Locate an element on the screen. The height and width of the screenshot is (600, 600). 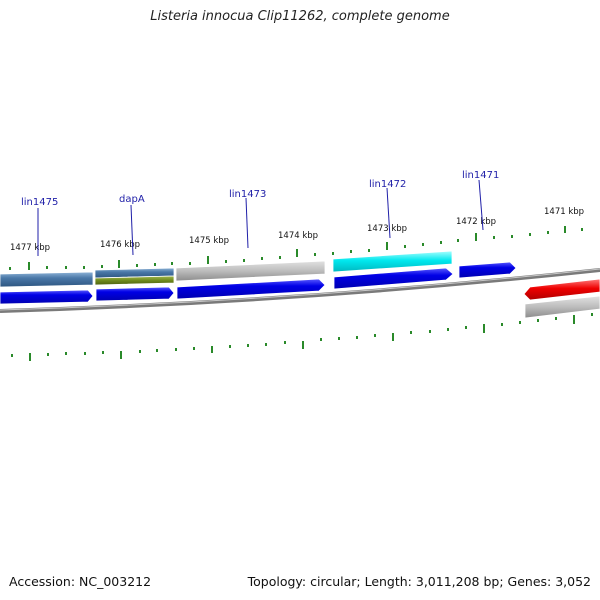
feature-olive-dapA is located at coordinates (134, 280).